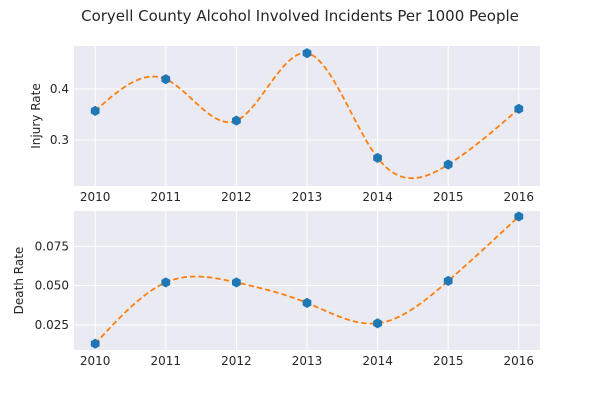 Image resolution: width=600 pixels, height=404 pixels. Describe the element at coordinates (236, 361) in the screenshot. I see `death-x-tick-label: 2012` at that location.